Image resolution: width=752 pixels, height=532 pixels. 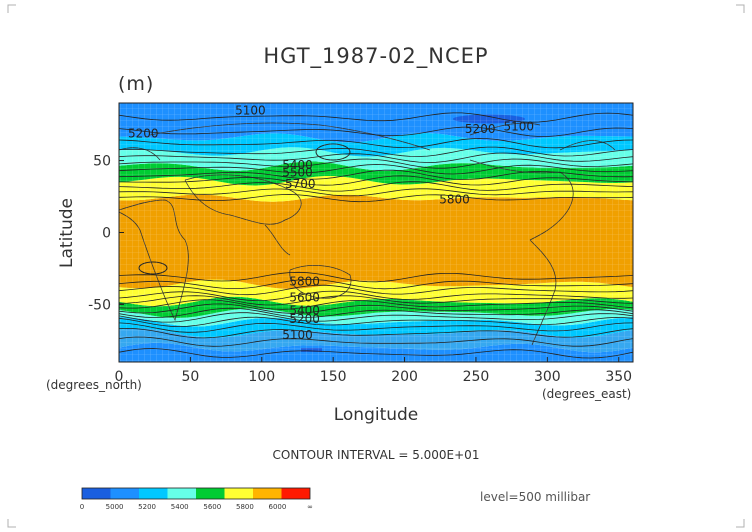 What do you see at coordinates (310, 507) in the screenshot?
I see `colorbar-tick-label: ∞` at bounding box center [310, 507].